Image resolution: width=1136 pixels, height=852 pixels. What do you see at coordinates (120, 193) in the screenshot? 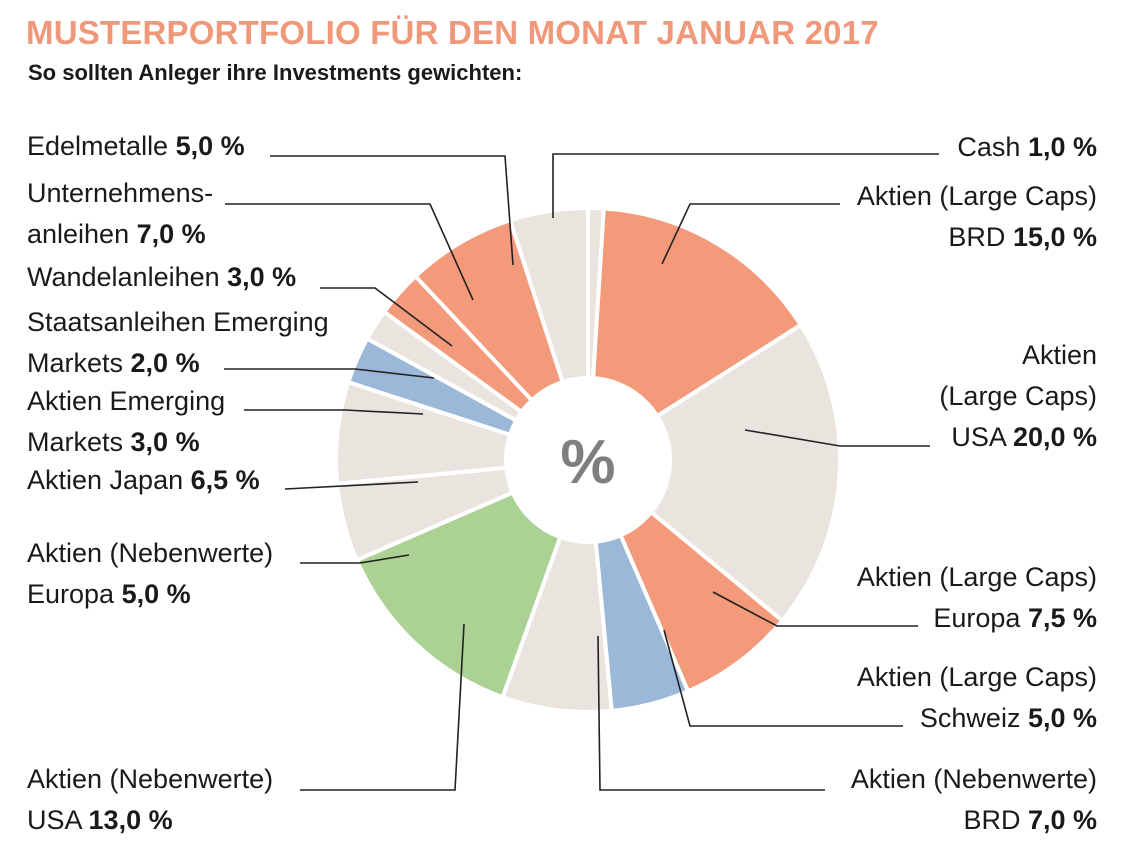
I see `slice-label-text: Unternehmens-` at bounding box center [120, 193].